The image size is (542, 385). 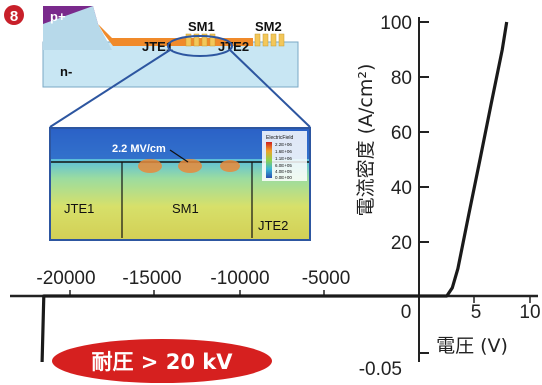 What do you see at coordinates (179, 156) in the screenshot?
I see `field-pointer` at bounding box center [179, 156].